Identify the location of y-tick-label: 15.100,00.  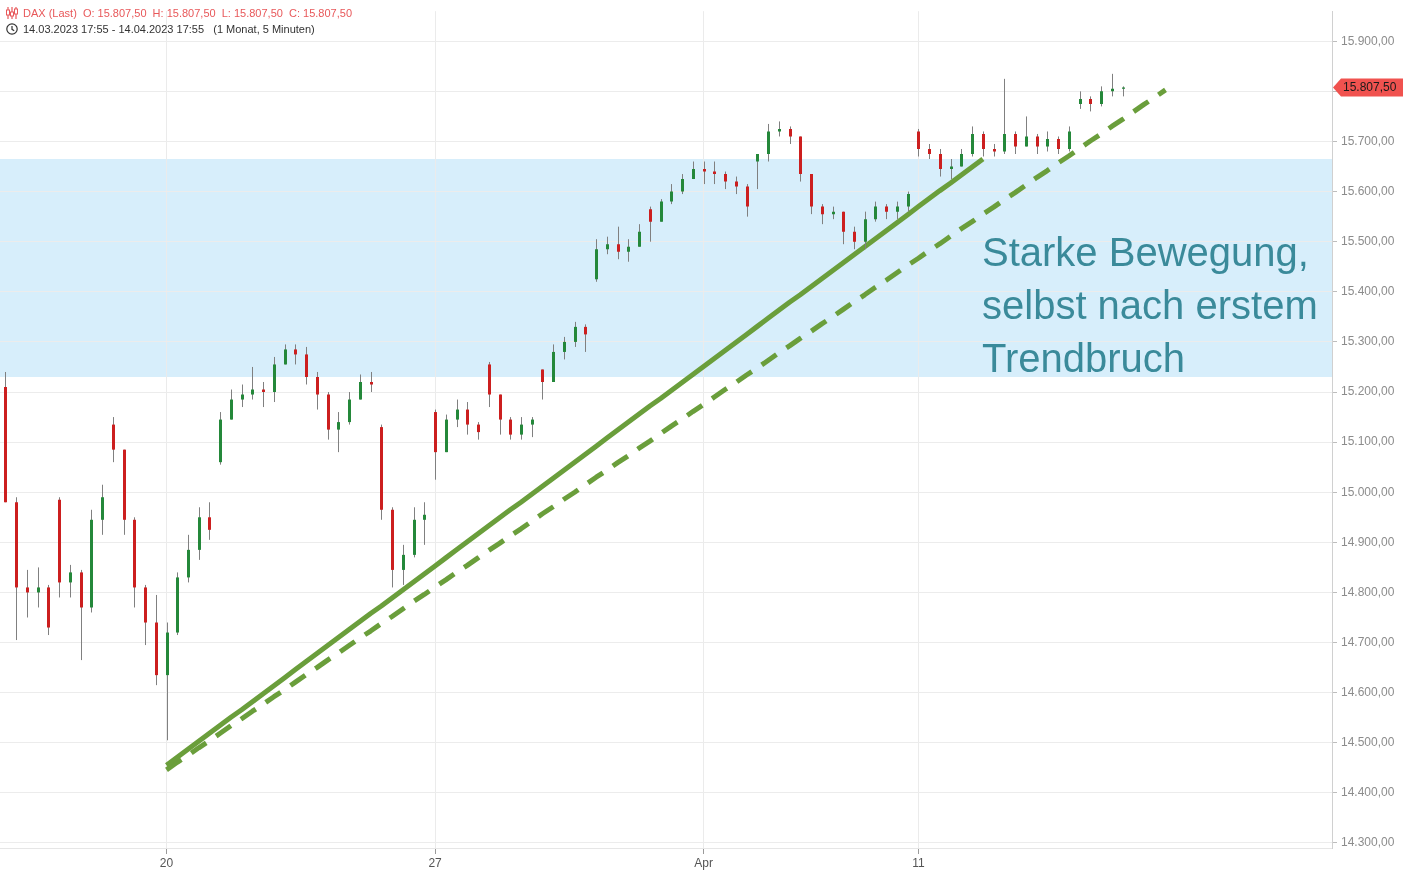
(1368, 441).